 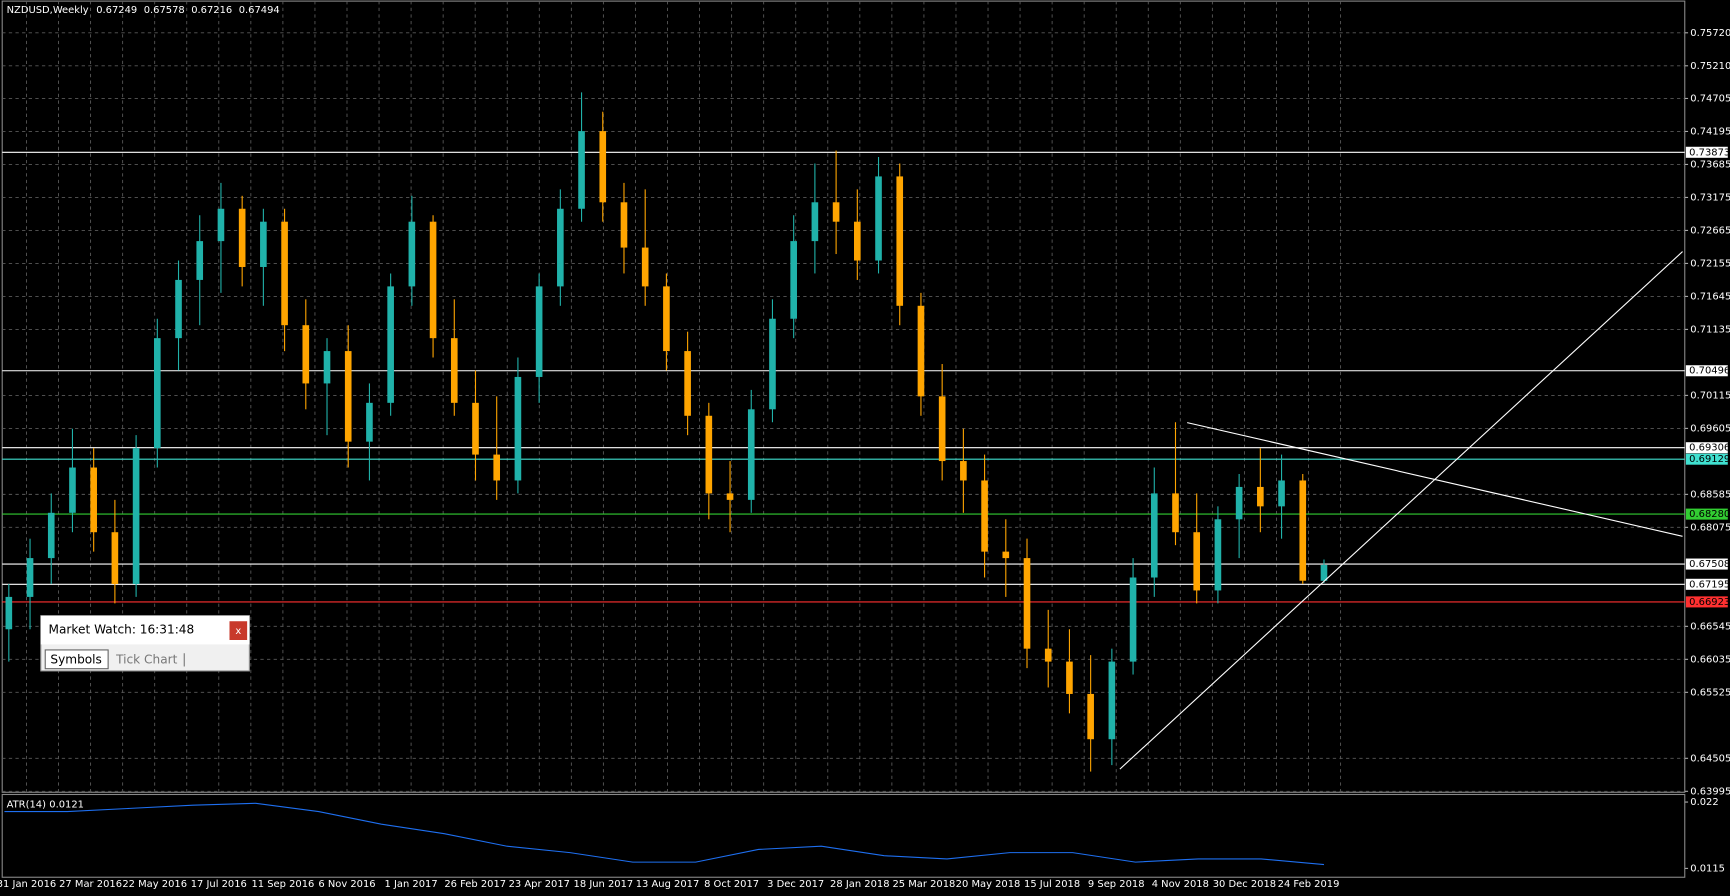 I want to click on x-tick-label: 4 Nov 2018, so click(x=1180, y=884).